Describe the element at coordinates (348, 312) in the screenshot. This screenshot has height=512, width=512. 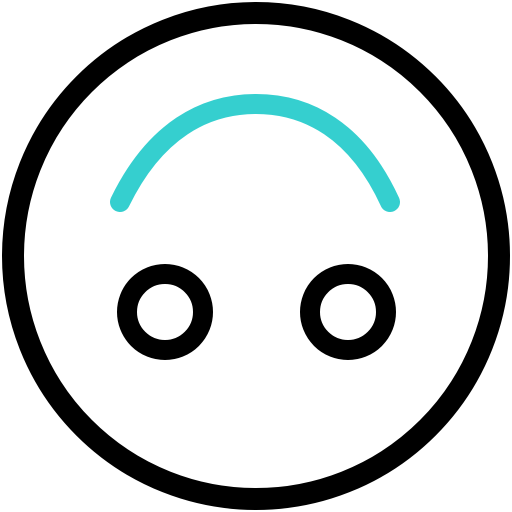
I see `right-eye` at that location.